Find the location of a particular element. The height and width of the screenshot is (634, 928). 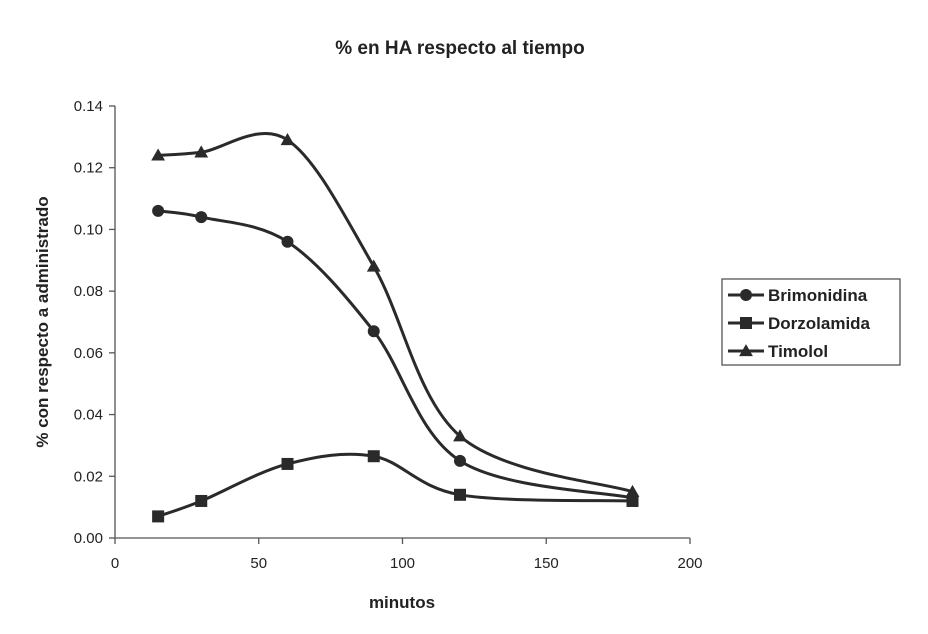

series-line-dorzolamida is located at coordinates (395, 485).